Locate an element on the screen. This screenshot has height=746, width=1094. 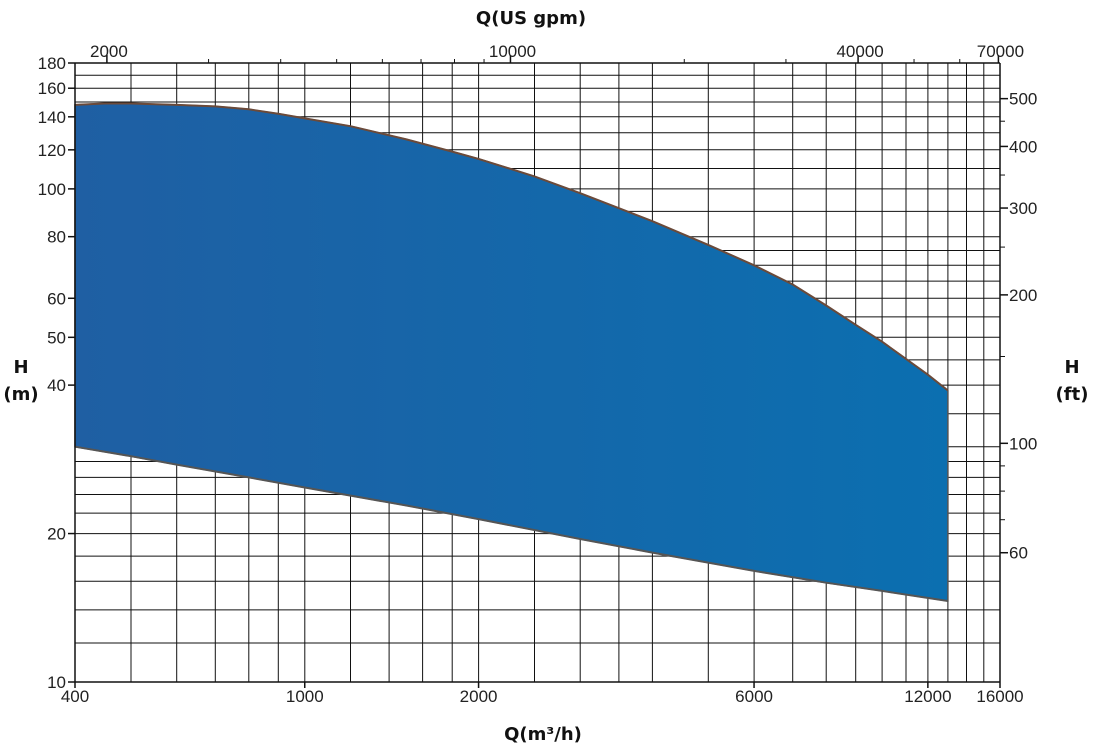
y-axis-title-line2: (m) is located at coordinates (20, 394).